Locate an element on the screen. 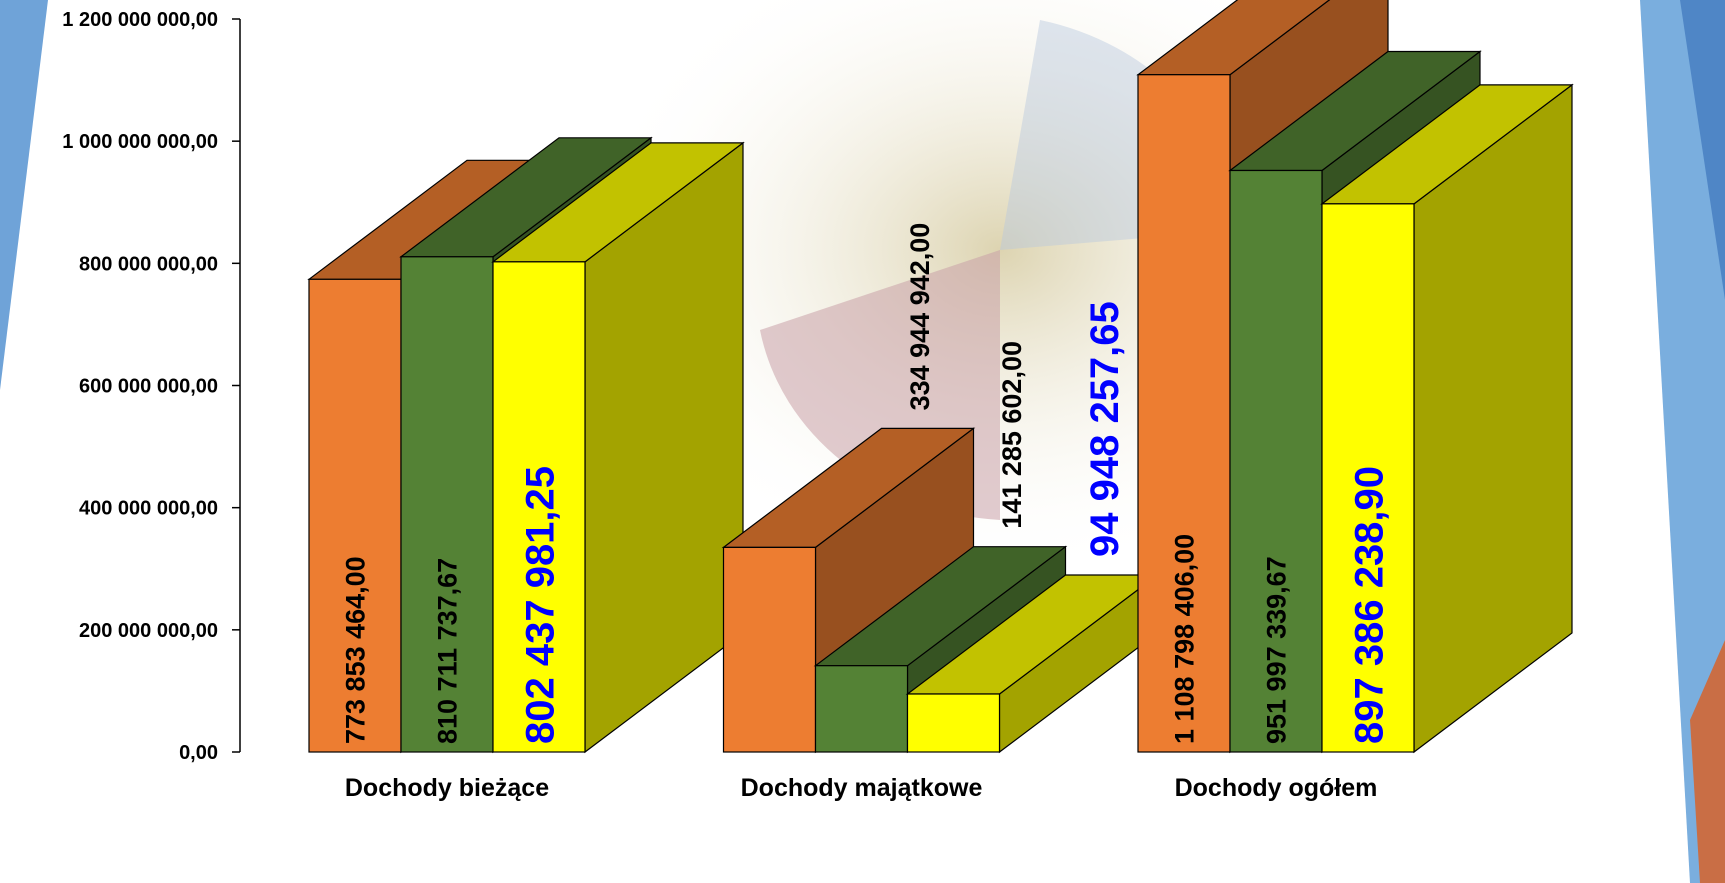 The width and height of the screenshot is (1725, 883). value-label: 951 997 339,67 is located at coordinates (1277, 650).